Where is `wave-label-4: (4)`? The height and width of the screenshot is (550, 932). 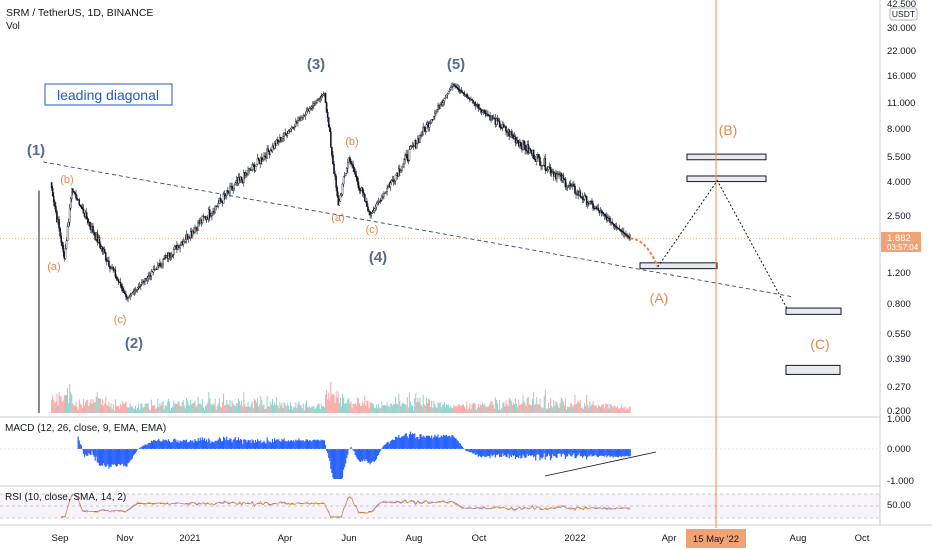
wave-label-4: (4) is located at coordinates (378, 257).